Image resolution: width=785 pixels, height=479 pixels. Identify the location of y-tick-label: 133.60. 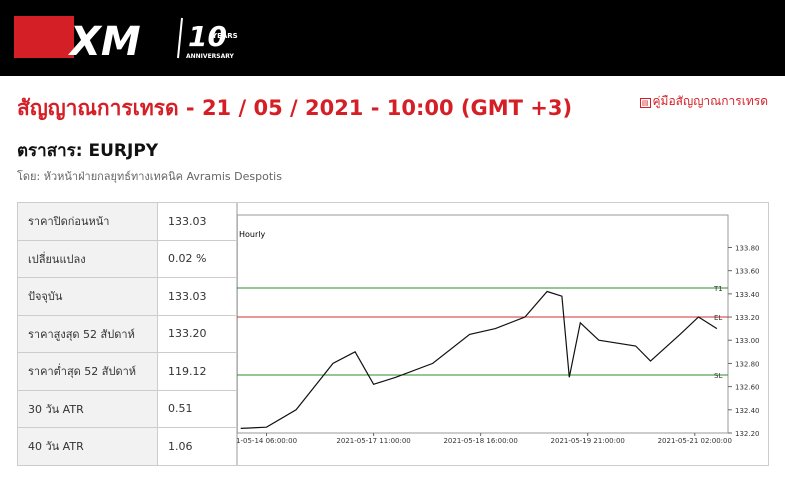
(747, 272).